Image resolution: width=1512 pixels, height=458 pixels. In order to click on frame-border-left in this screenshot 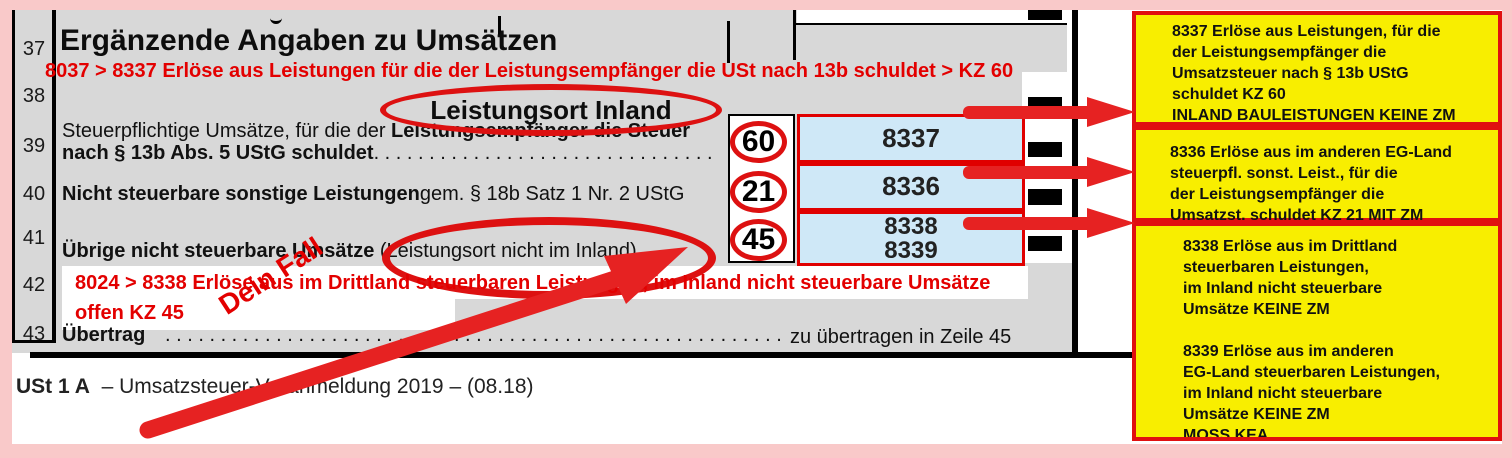, I will do `click(6, 229)`.